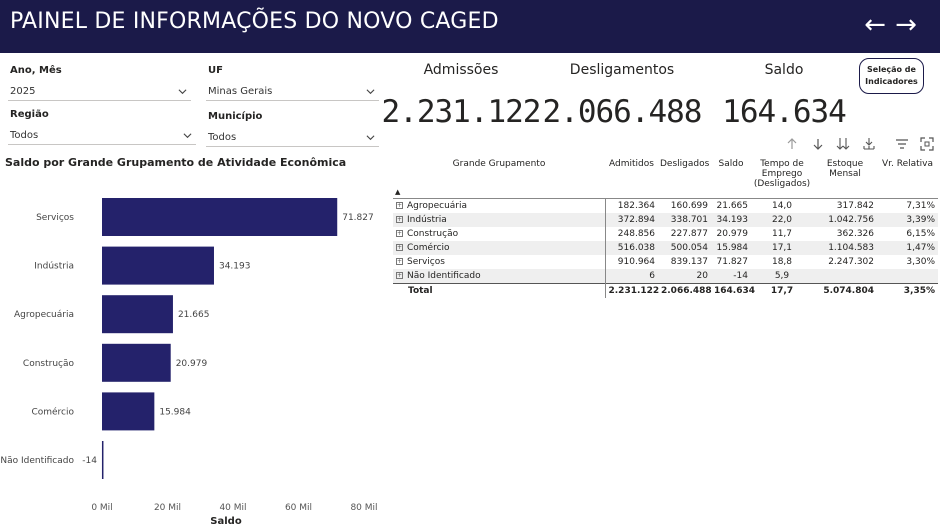 Image resolution: width=940 pixels, height=527 pixels. I want to click on regiao-value: Todos, so click(24, 135).